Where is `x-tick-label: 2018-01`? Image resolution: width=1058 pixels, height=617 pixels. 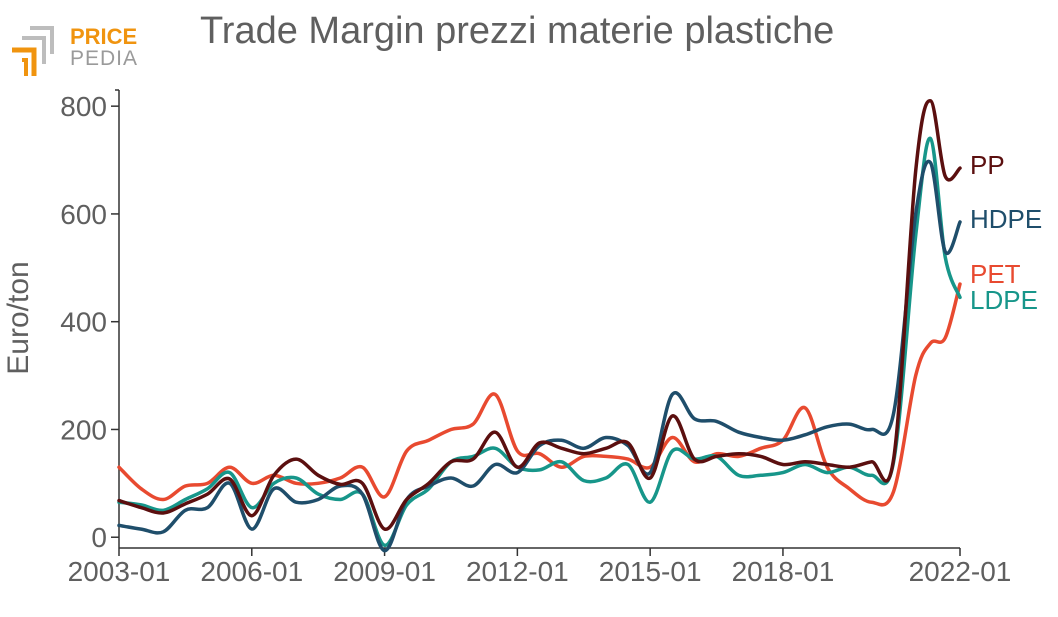
x-tick-label: 2018-01 is located at coordinates (783, 571).